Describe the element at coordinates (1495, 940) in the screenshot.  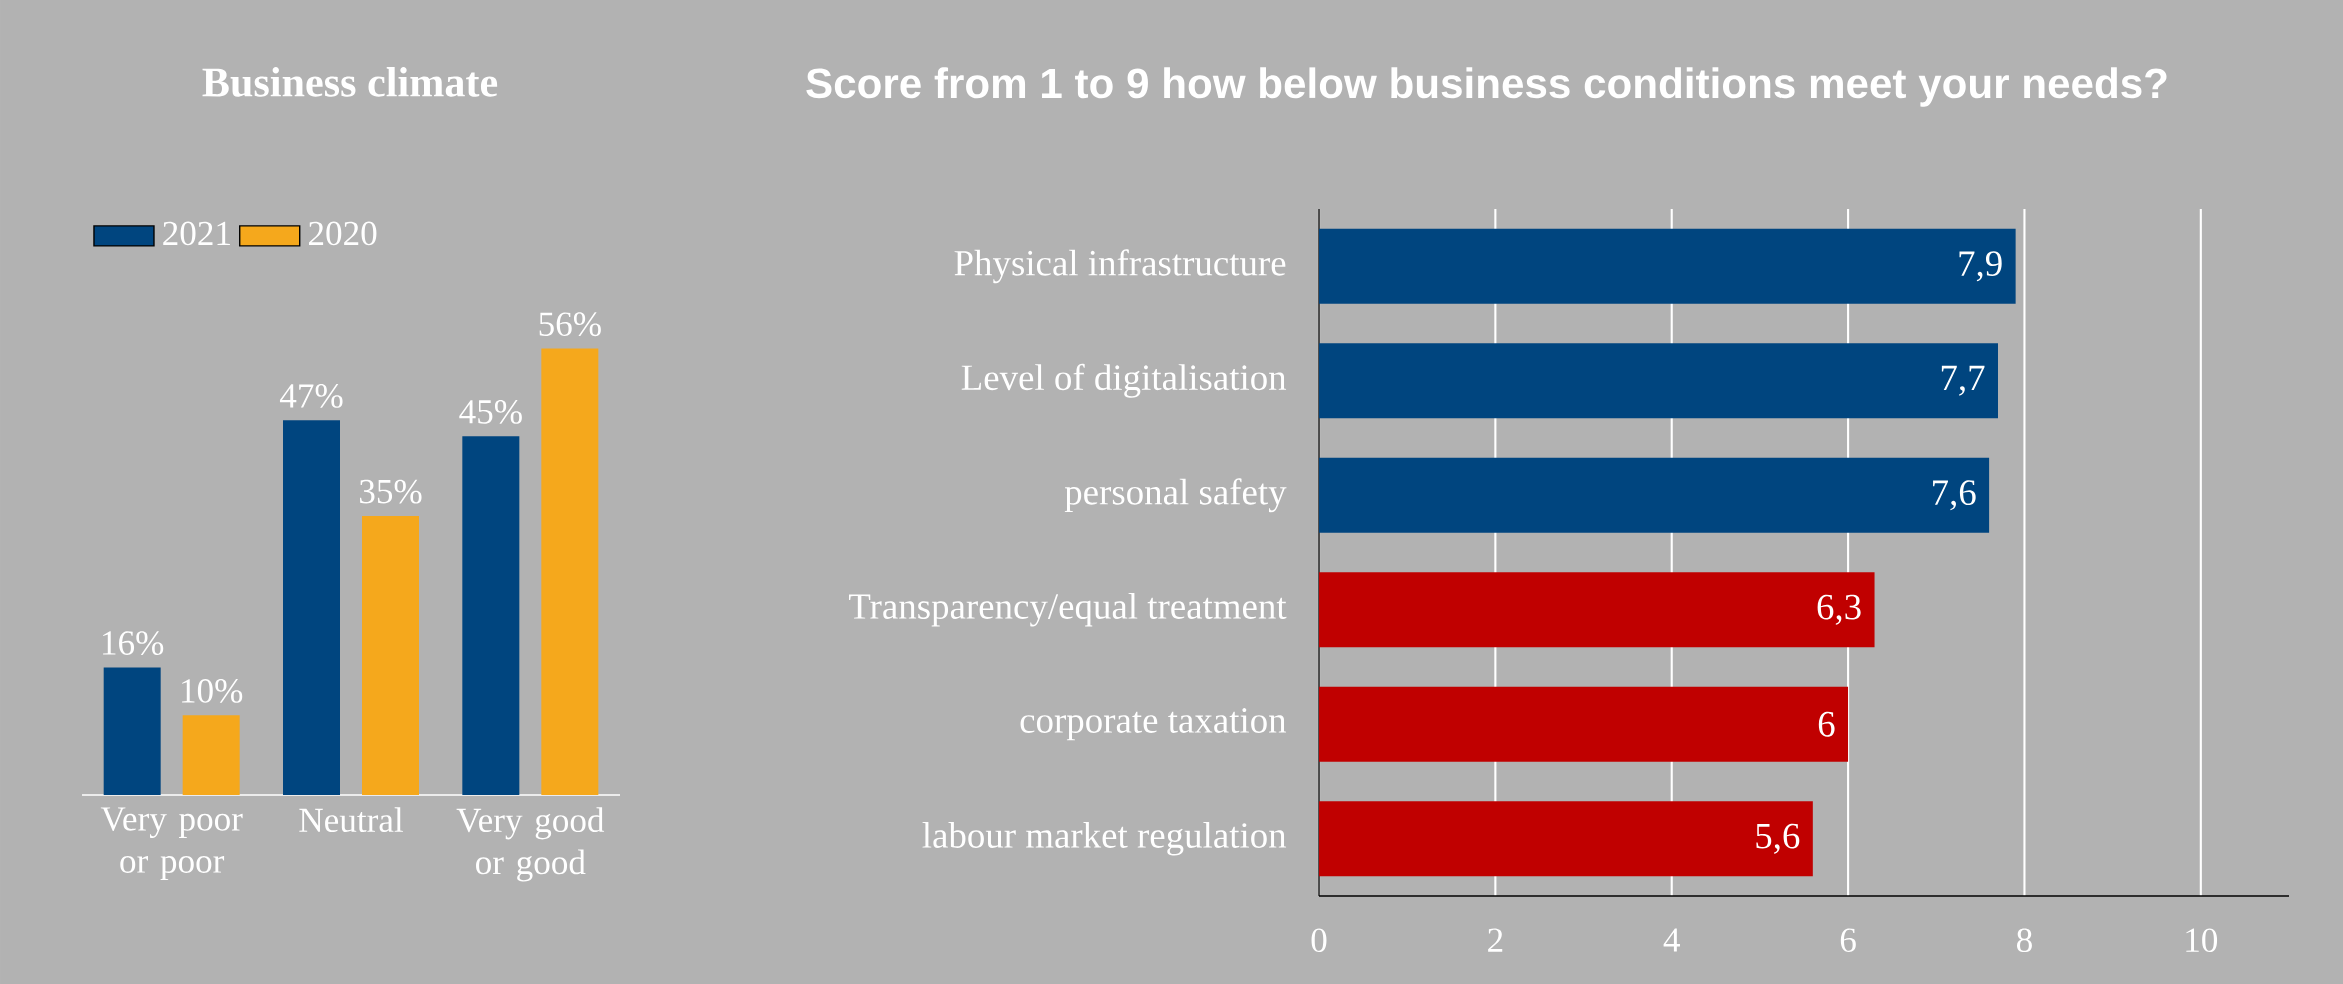
I see `x-tick-label: 2` at that location.